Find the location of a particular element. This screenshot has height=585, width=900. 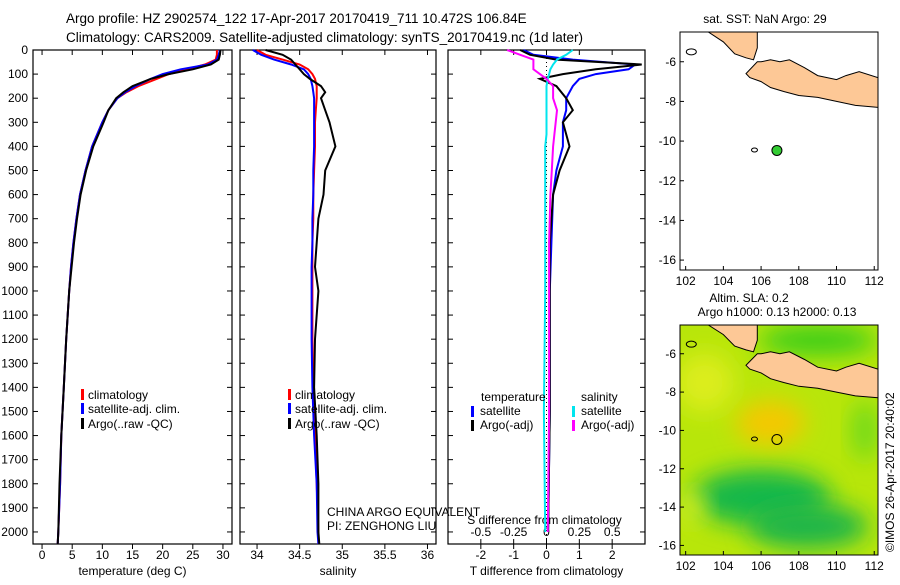

series-line-argo-raw-qc- is located at coordinates (301, 297).